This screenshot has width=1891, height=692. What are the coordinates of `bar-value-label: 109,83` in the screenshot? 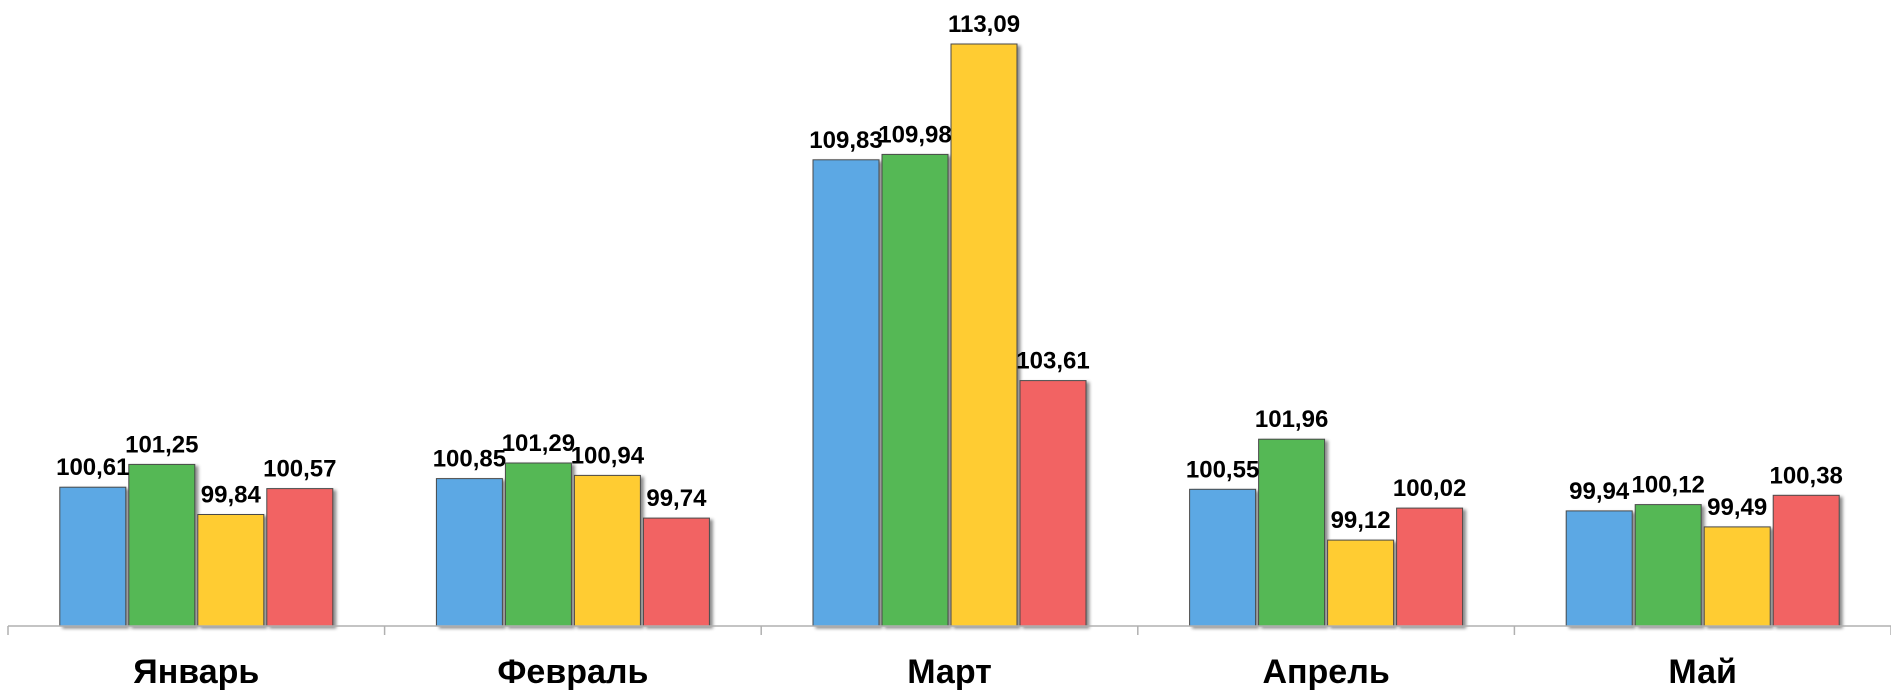 It's located at (845, 140).